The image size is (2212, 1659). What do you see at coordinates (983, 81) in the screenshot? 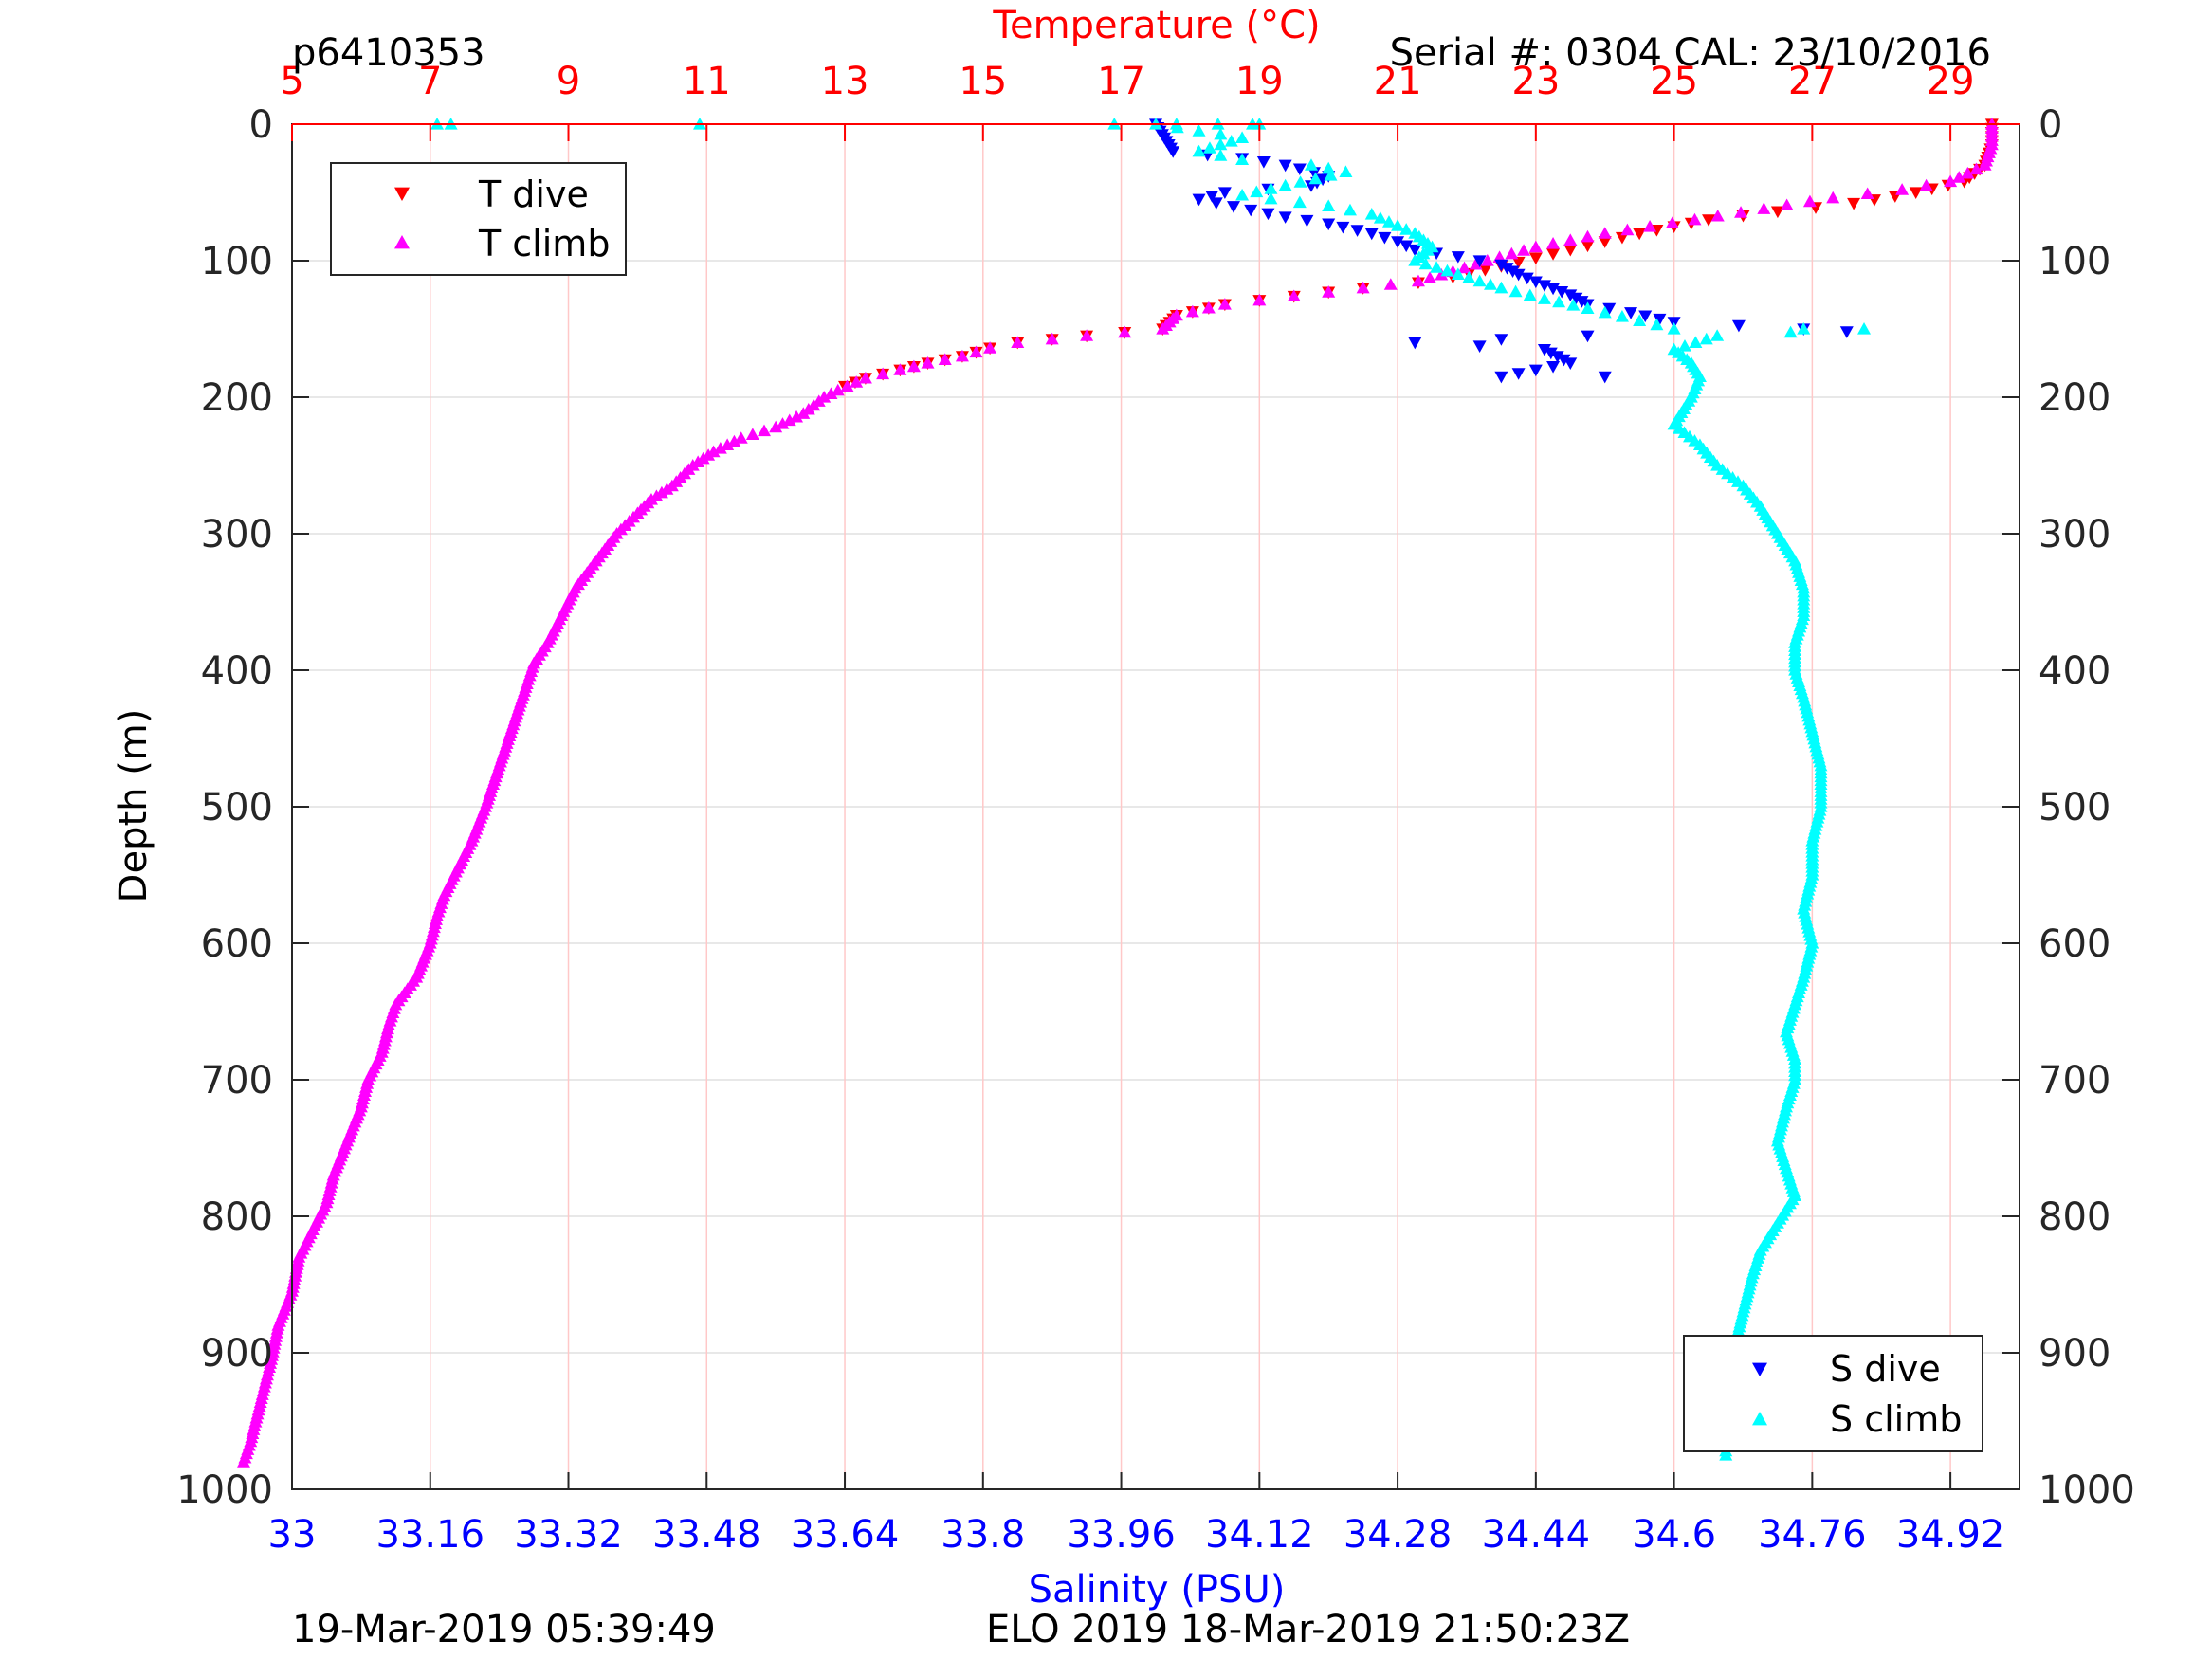
I see `temperature-tick-label: 15` at bounding box center [983, 81].